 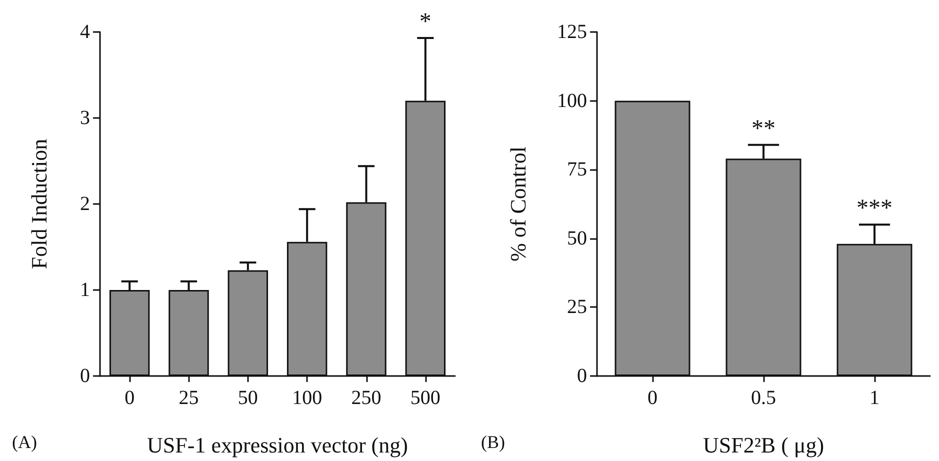 What do you see at coordinates (366, 398) in the screenshot?
I see `x-tick-label: 250` at bounding box center [366, 398].